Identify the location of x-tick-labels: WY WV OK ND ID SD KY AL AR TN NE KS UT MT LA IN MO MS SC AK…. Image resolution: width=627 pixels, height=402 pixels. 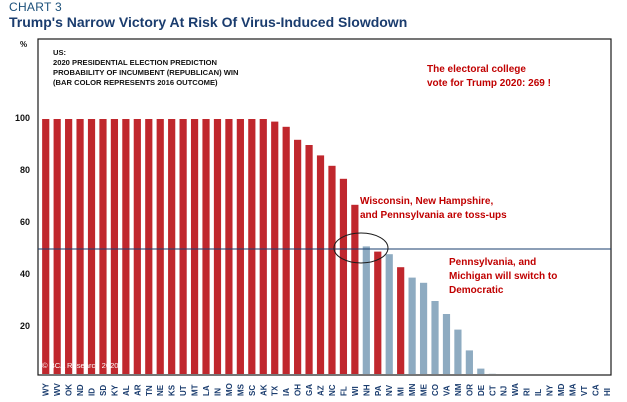
(327, 389).